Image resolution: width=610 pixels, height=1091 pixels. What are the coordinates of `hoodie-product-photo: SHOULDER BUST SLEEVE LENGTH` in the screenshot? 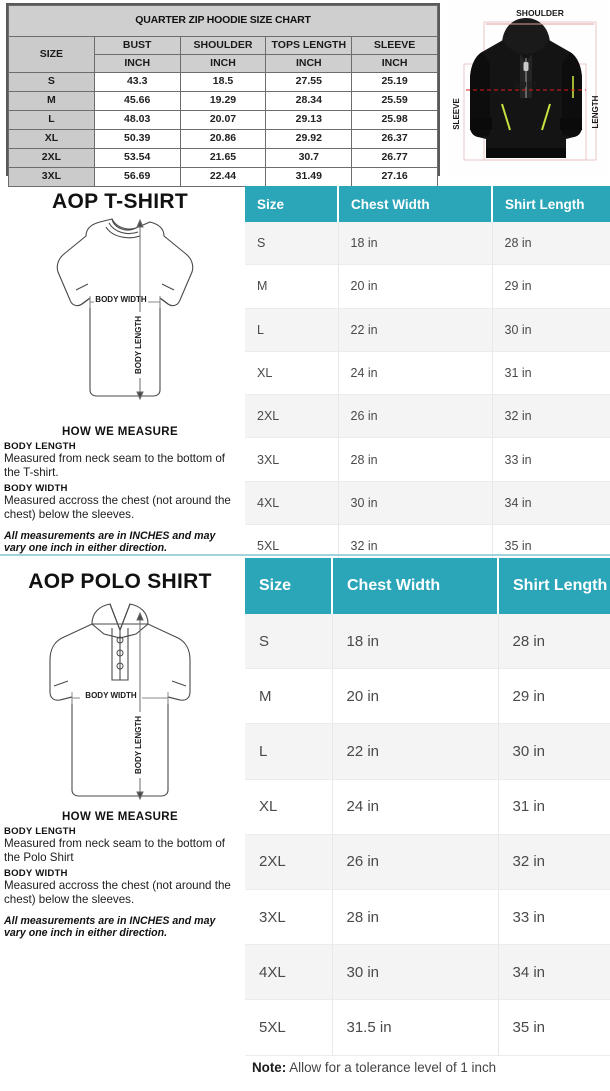 It's located at (526, 90).